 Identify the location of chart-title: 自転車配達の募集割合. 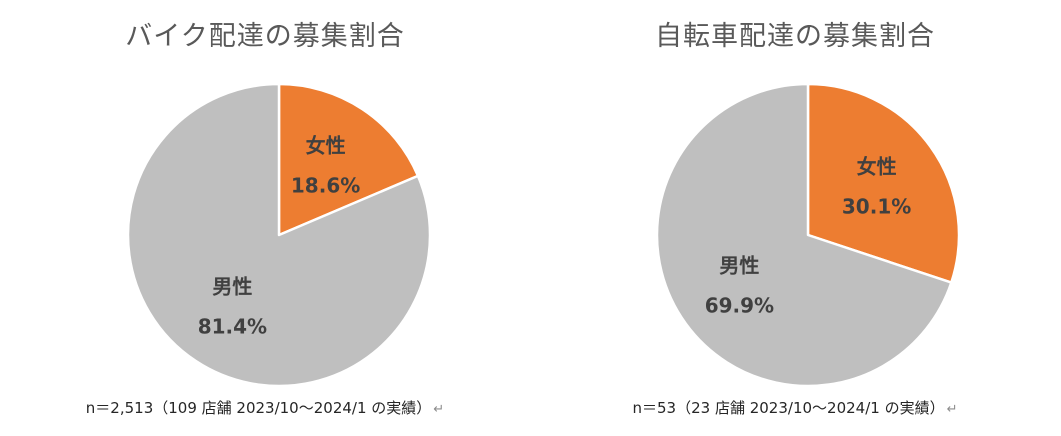
(795, 36).